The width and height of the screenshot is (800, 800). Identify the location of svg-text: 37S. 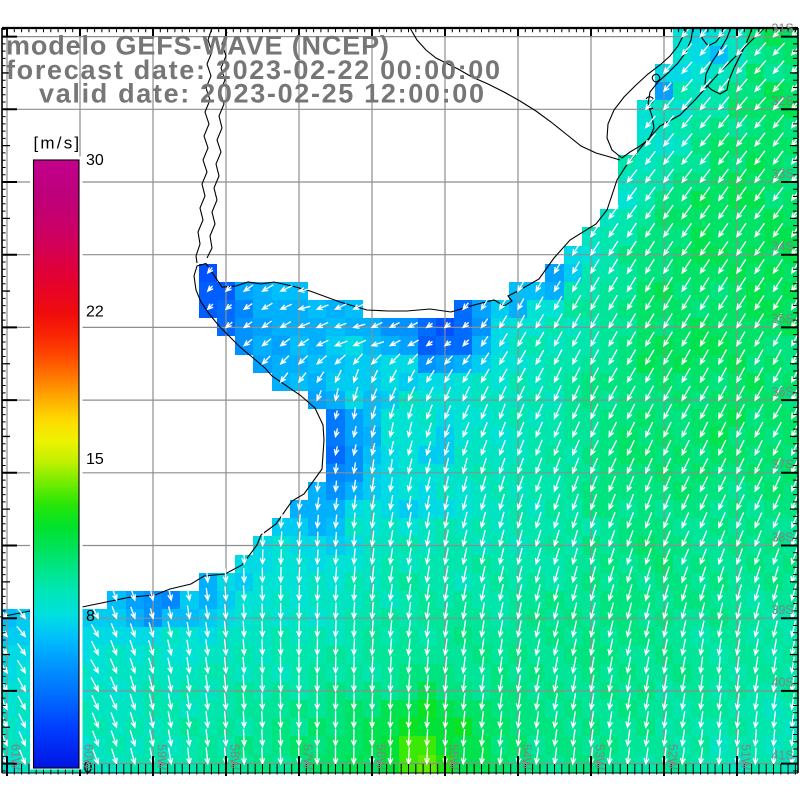
(783, 465).